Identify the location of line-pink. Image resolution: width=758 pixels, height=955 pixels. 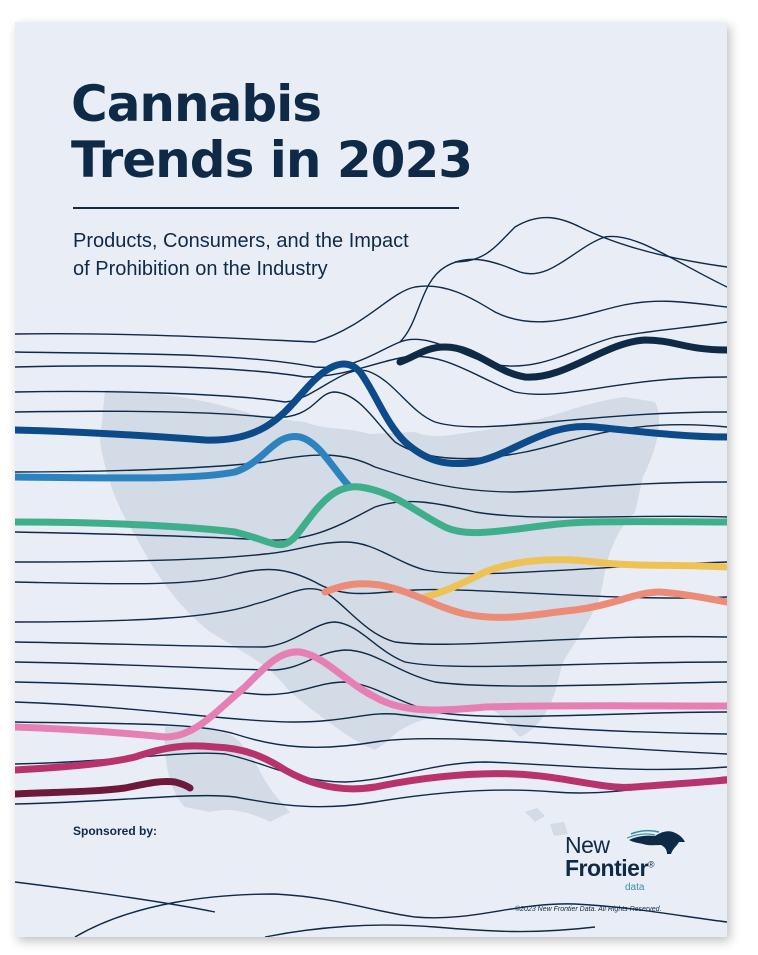
(371, 694).